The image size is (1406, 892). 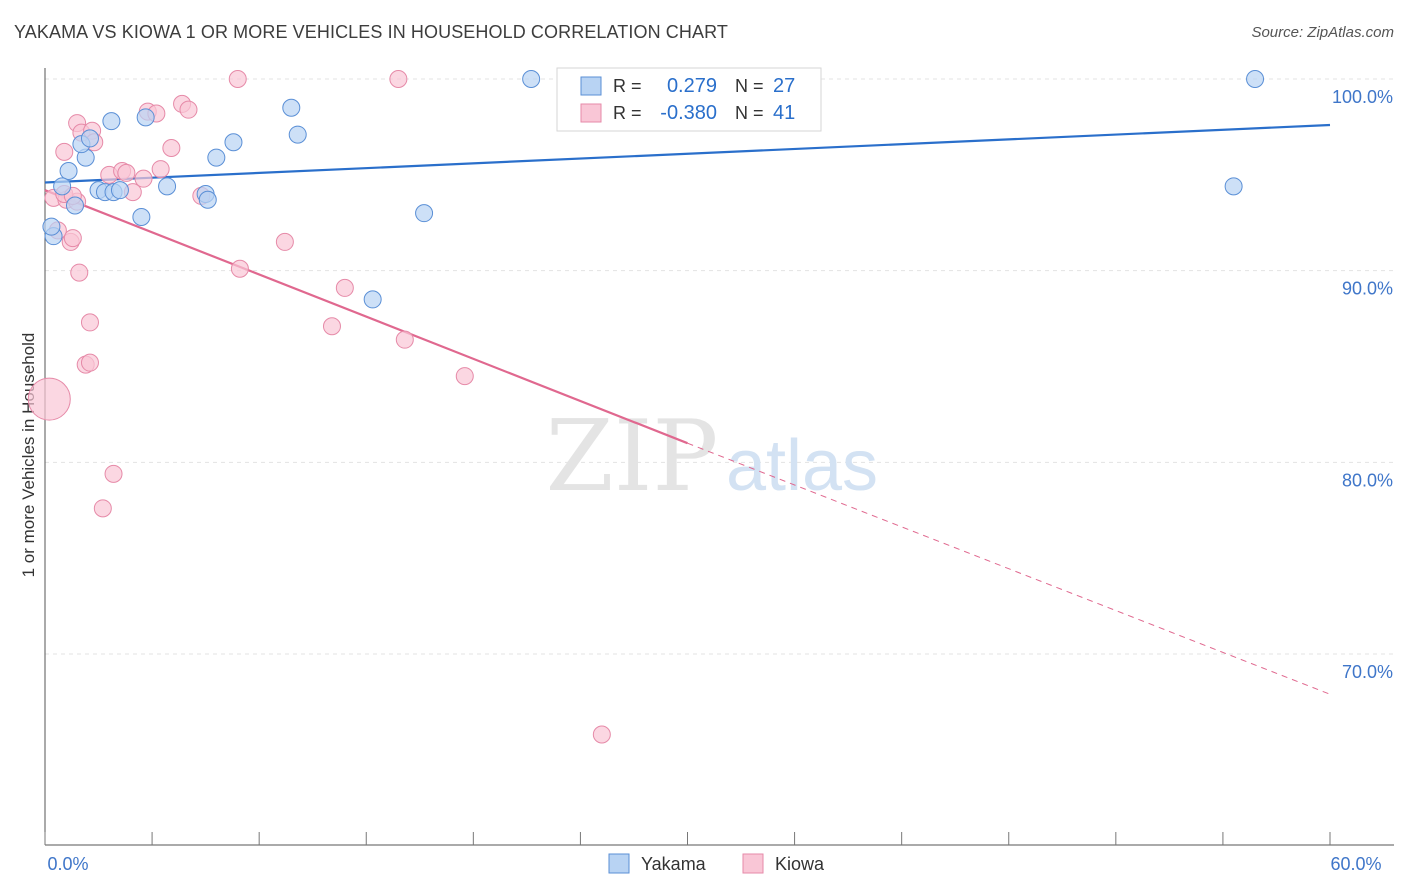 I want to click on x-ticks, so click(x=687, y=838).